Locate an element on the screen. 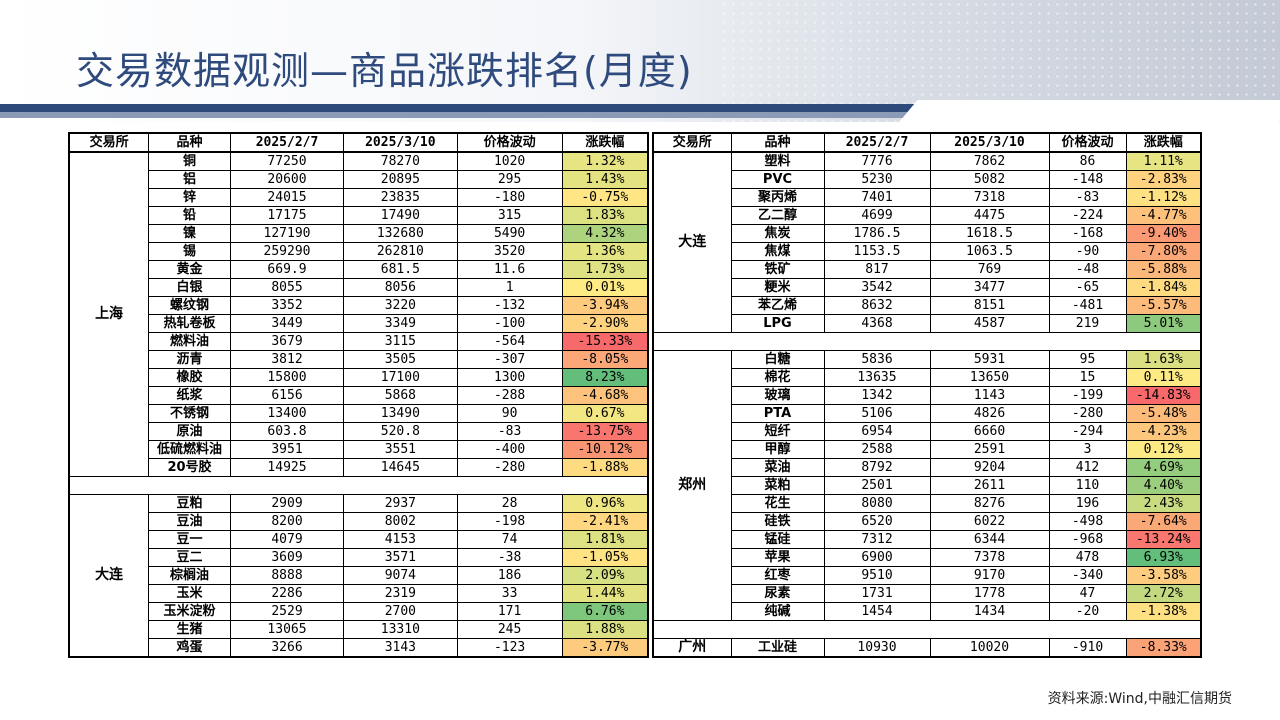 Image resolution: width=1280 pixels, height=720 pixels. price-change-cell: 171 is located at coordinates (509, 611).